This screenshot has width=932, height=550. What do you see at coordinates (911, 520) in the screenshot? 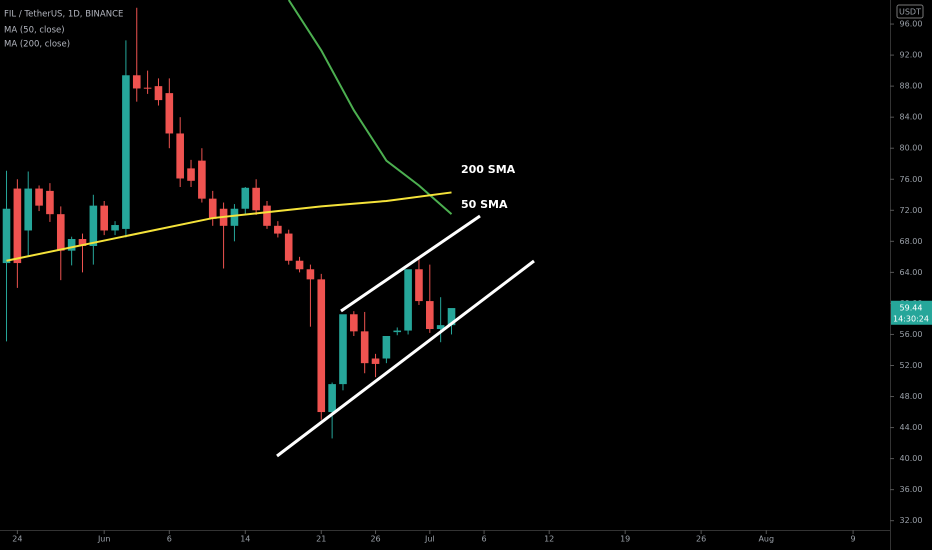
I see `y-tick-label: 32.00` at bounding box center [911, 520].